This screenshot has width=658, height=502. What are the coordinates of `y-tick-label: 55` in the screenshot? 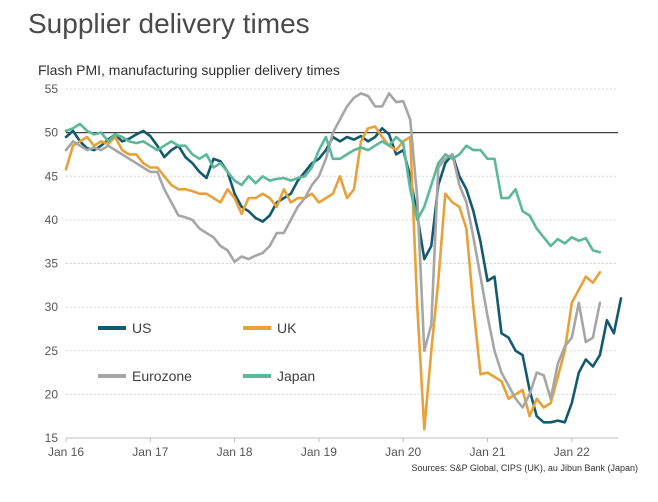 It's located at (52, 89).